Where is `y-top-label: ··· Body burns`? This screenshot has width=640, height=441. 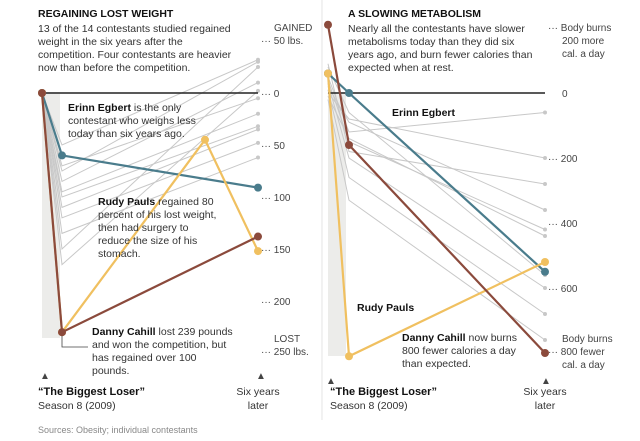 y-top-label: ··· Body burns is located at coordinates (579, 28).